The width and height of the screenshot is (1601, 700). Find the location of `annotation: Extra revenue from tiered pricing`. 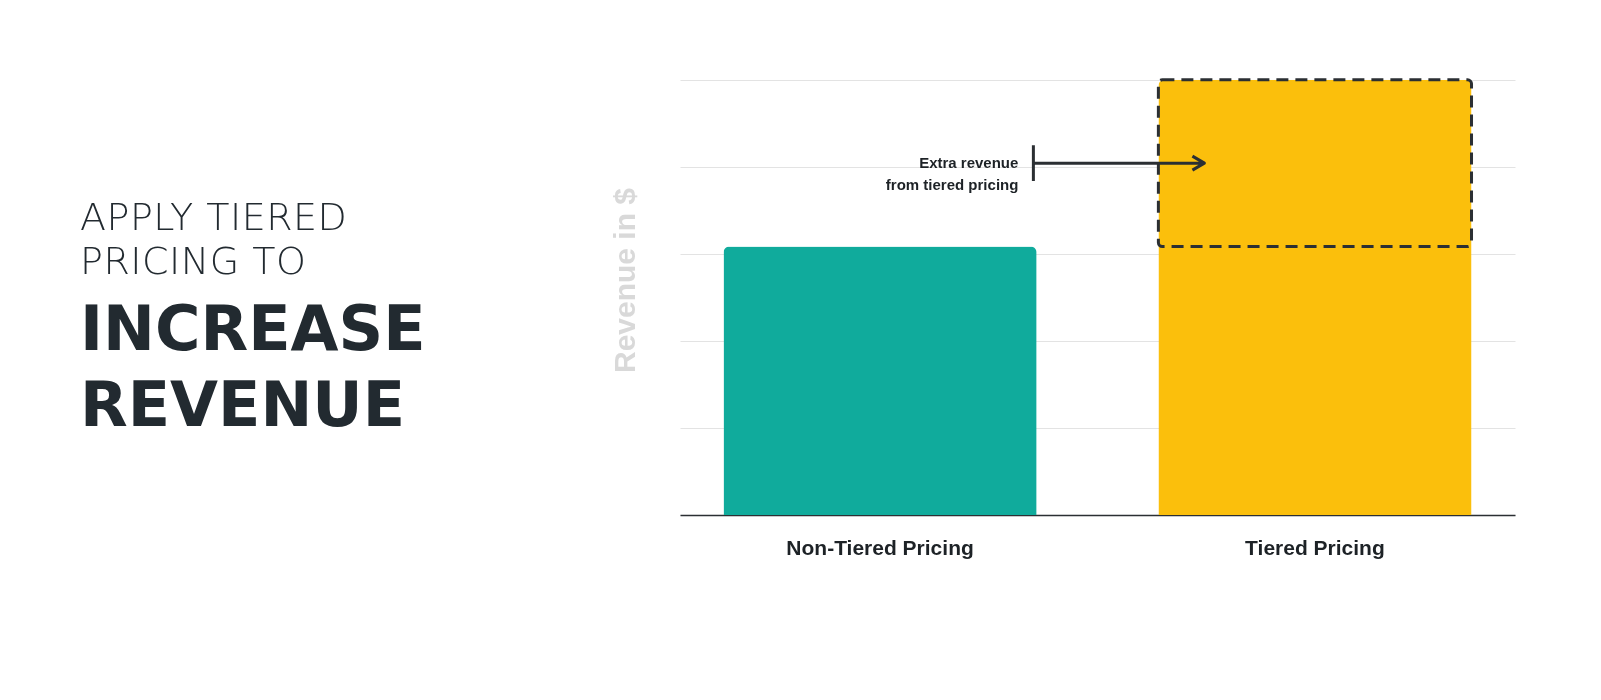

annotation: Extra revenue from tiered pricing is located at coordinates (952, 174).